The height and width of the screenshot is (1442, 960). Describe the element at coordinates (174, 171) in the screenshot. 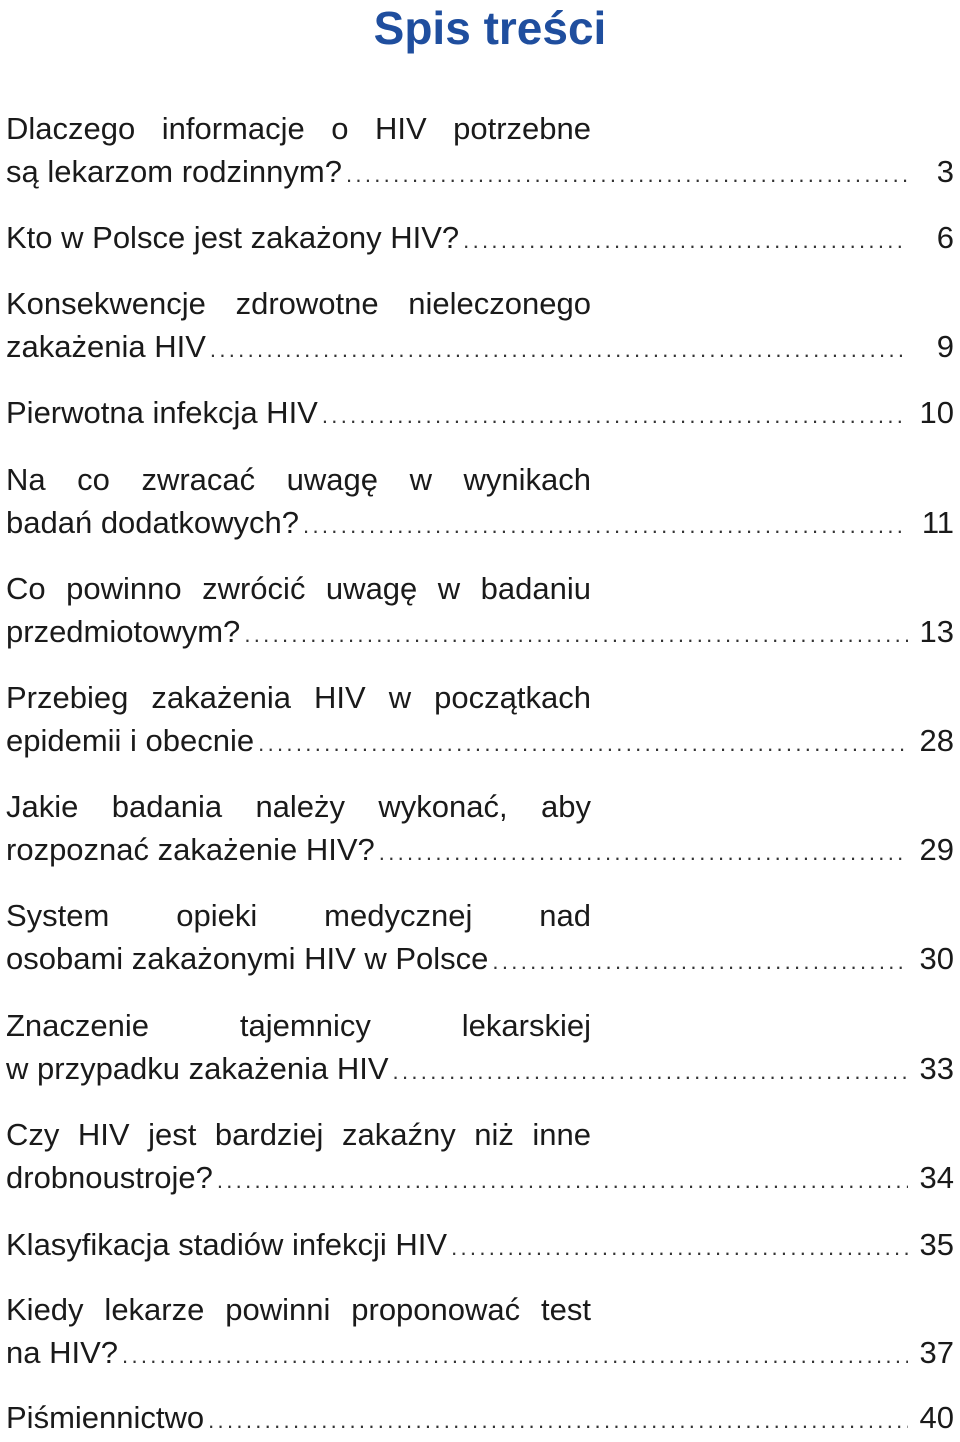

I see `toc-entry-title-line: są lekarzom rodzinnym?` at that location.